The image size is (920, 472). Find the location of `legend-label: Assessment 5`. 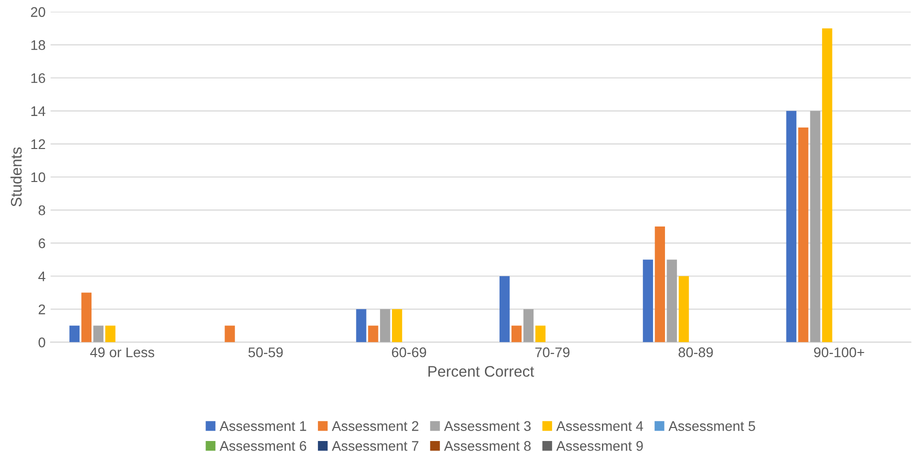

legend-label: Assessment 5 is located at coordinates (712, 426).